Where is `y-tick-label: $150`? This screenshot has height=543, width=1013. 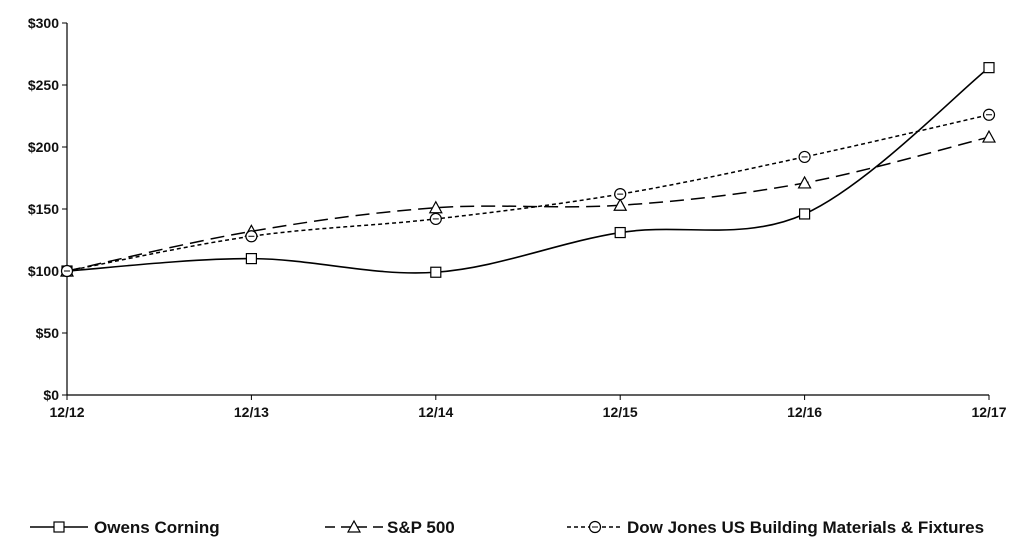 y-tick-label: $150 is located at coordinates (43, 209).